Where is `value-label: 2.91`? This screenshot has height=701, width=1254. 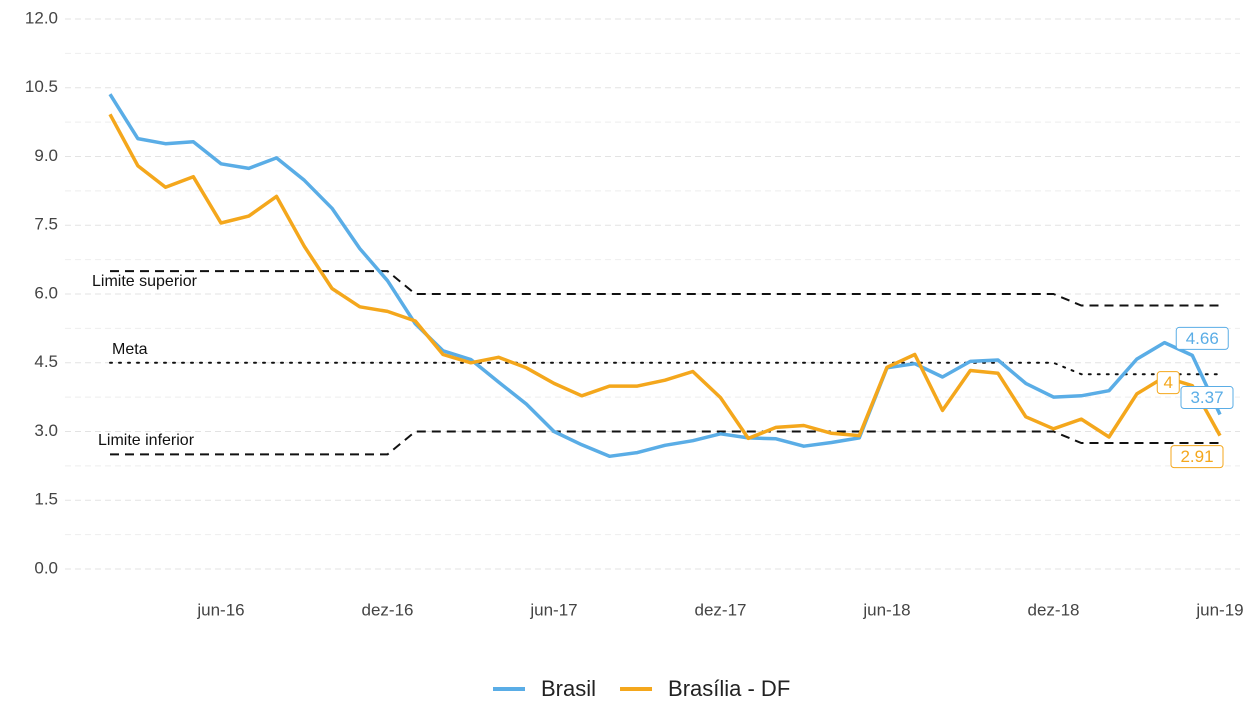
value-label: 2.91 is located at coordinates (1196, 456).